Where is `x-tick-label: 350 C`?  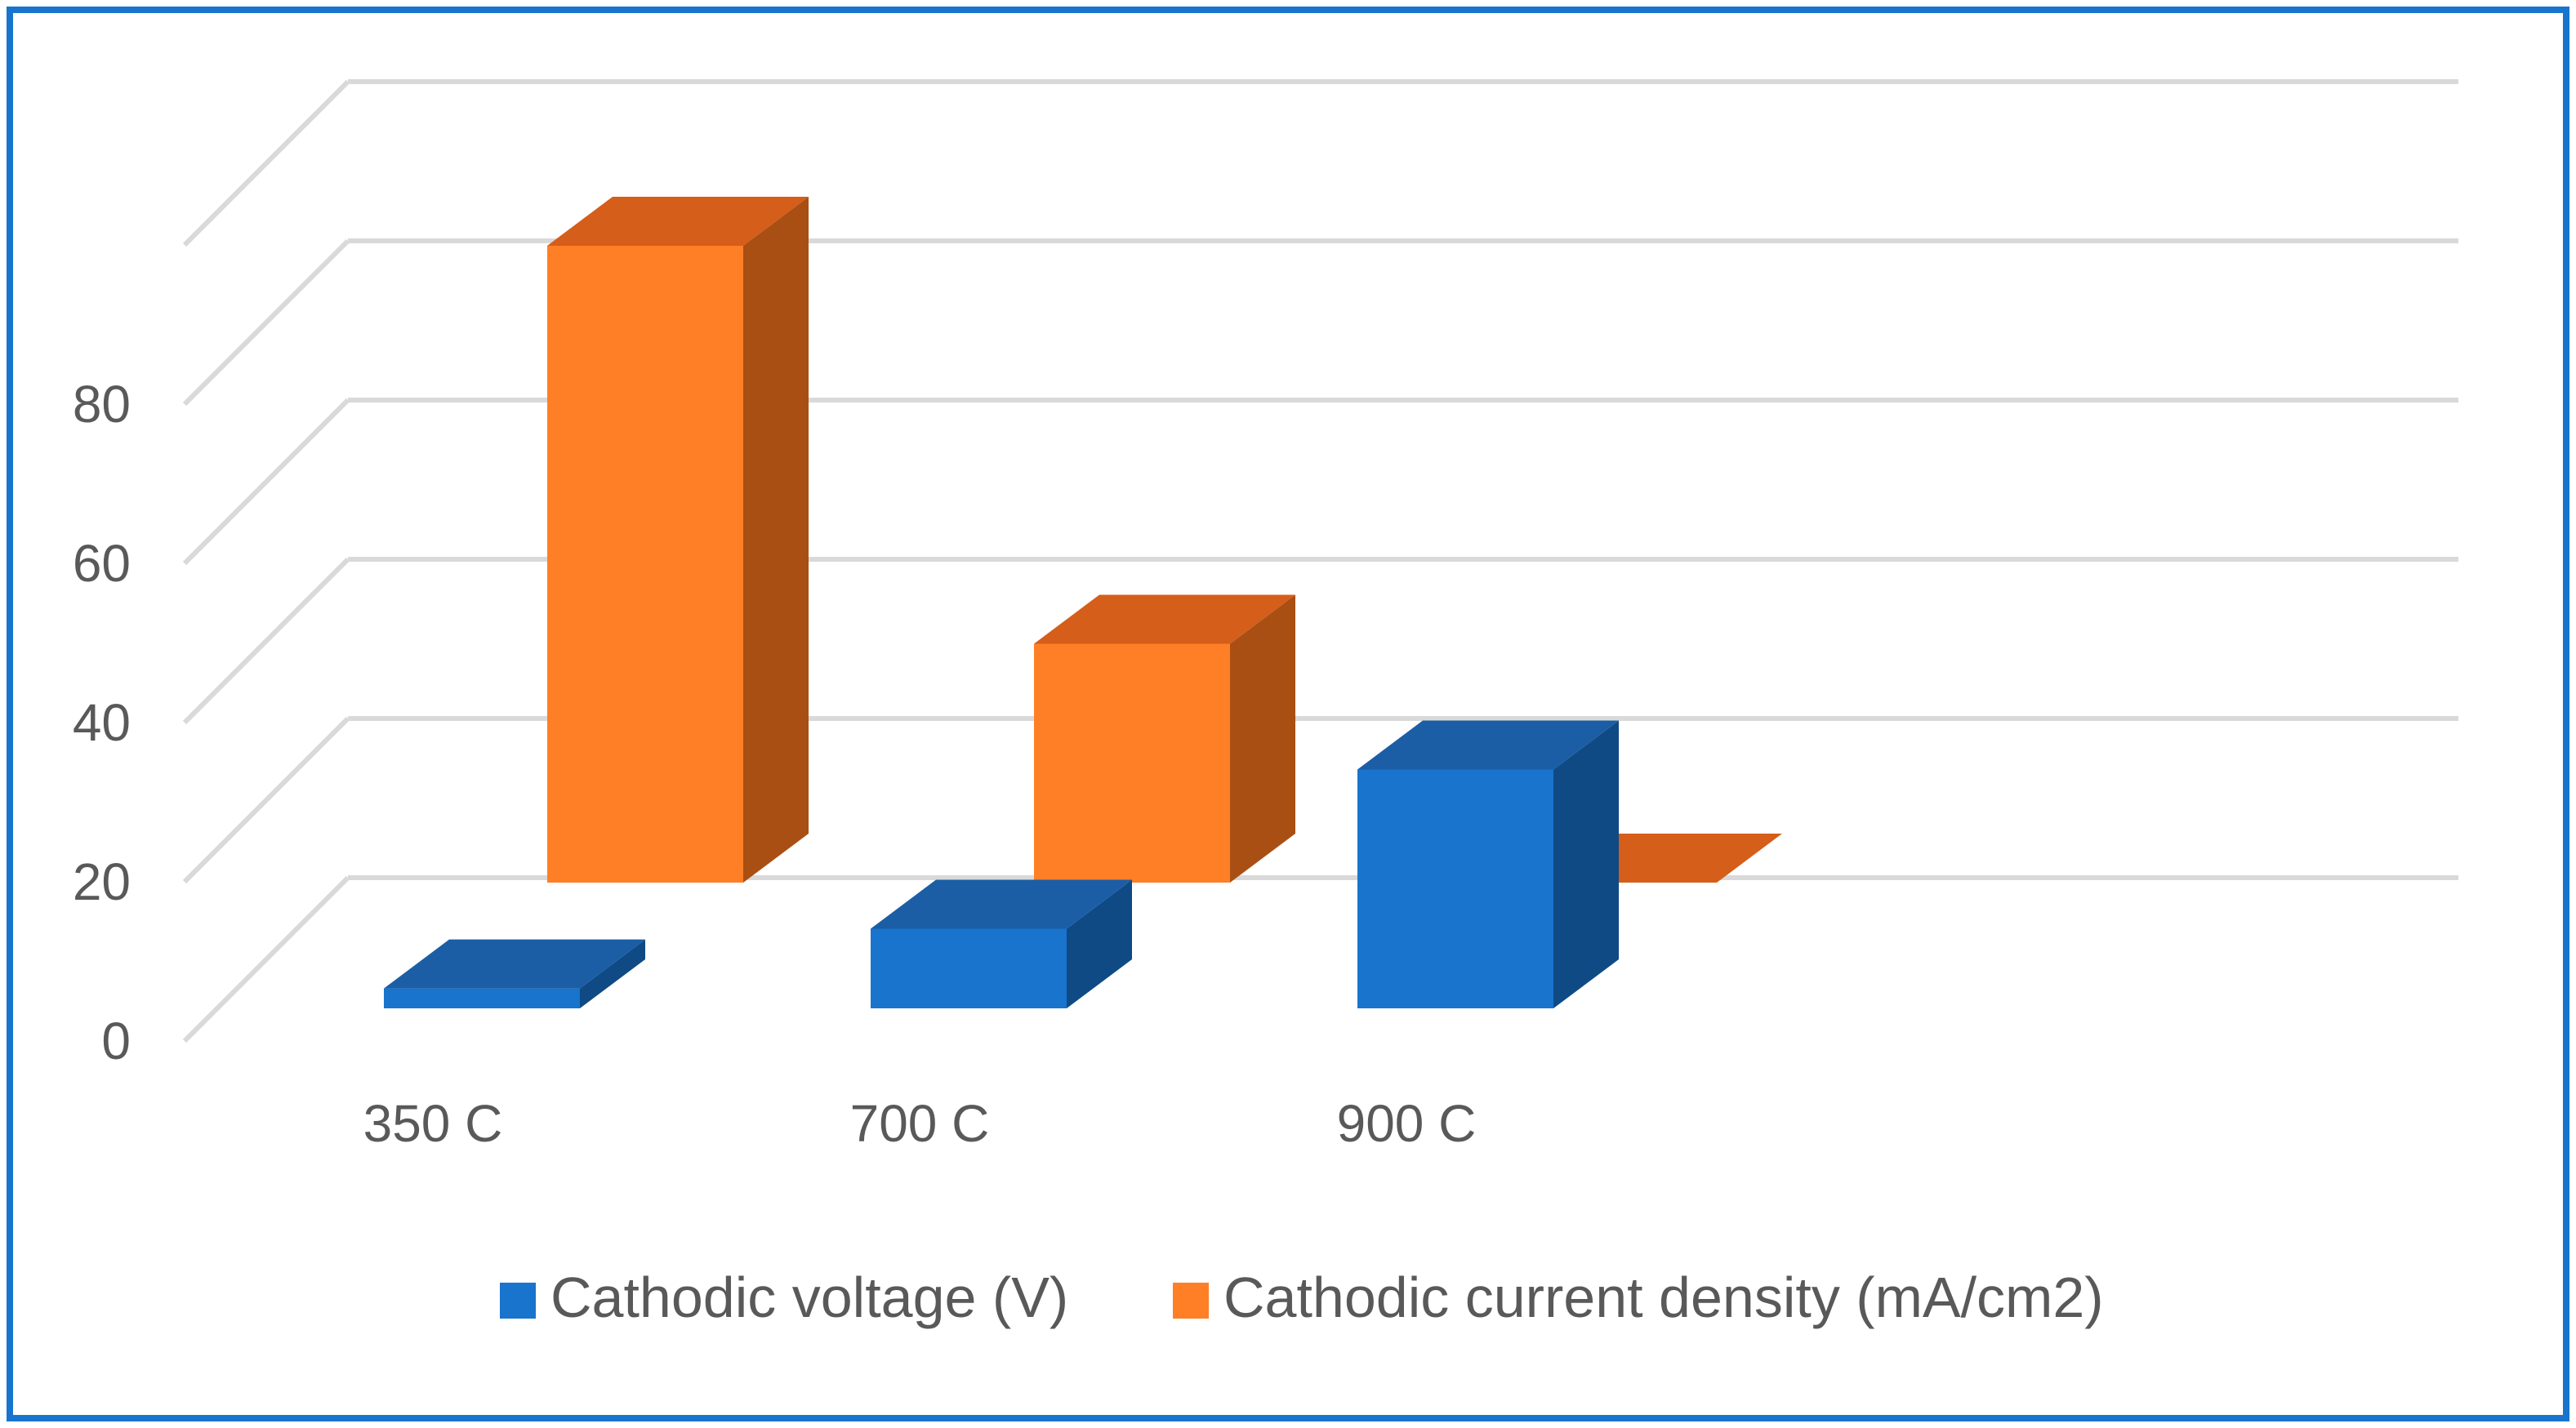
x-tick-label: 350 C is located at coordinates (433, 1123).